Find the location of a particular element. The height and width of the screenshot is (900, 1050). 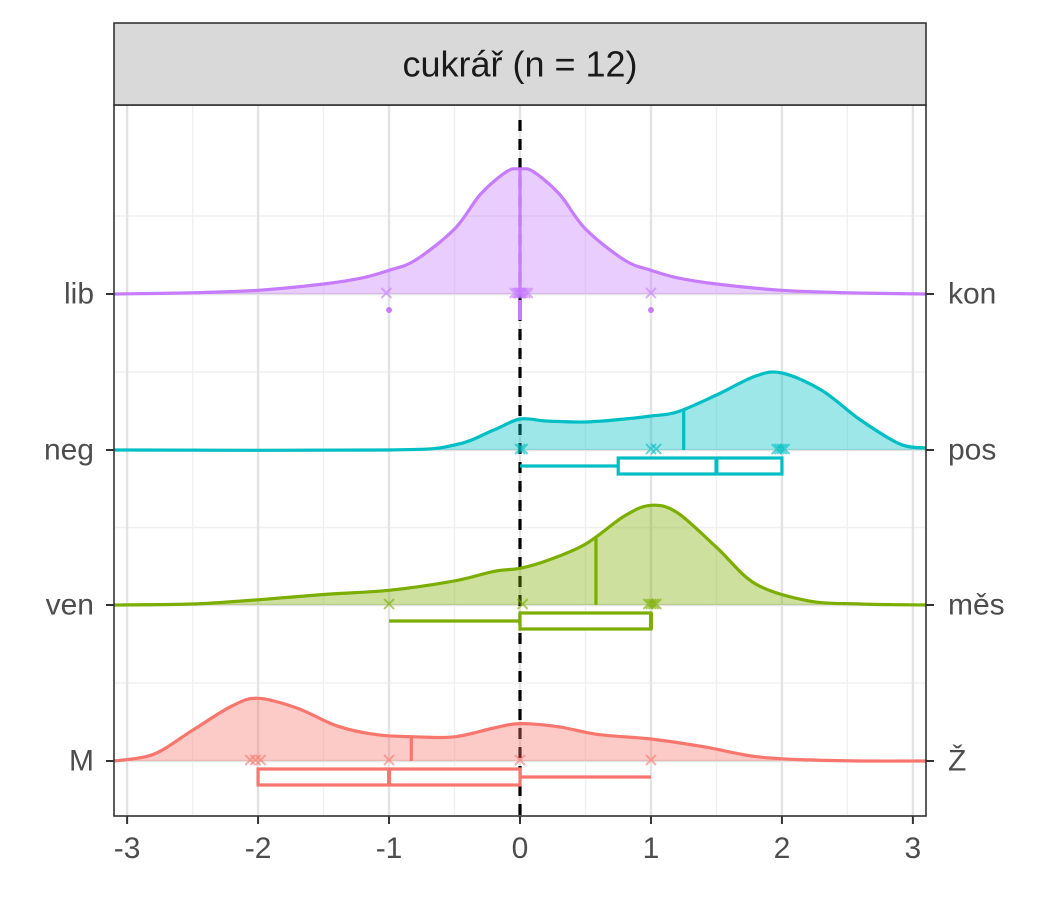

y-label-left: ven is located at coordinates (70, 605).